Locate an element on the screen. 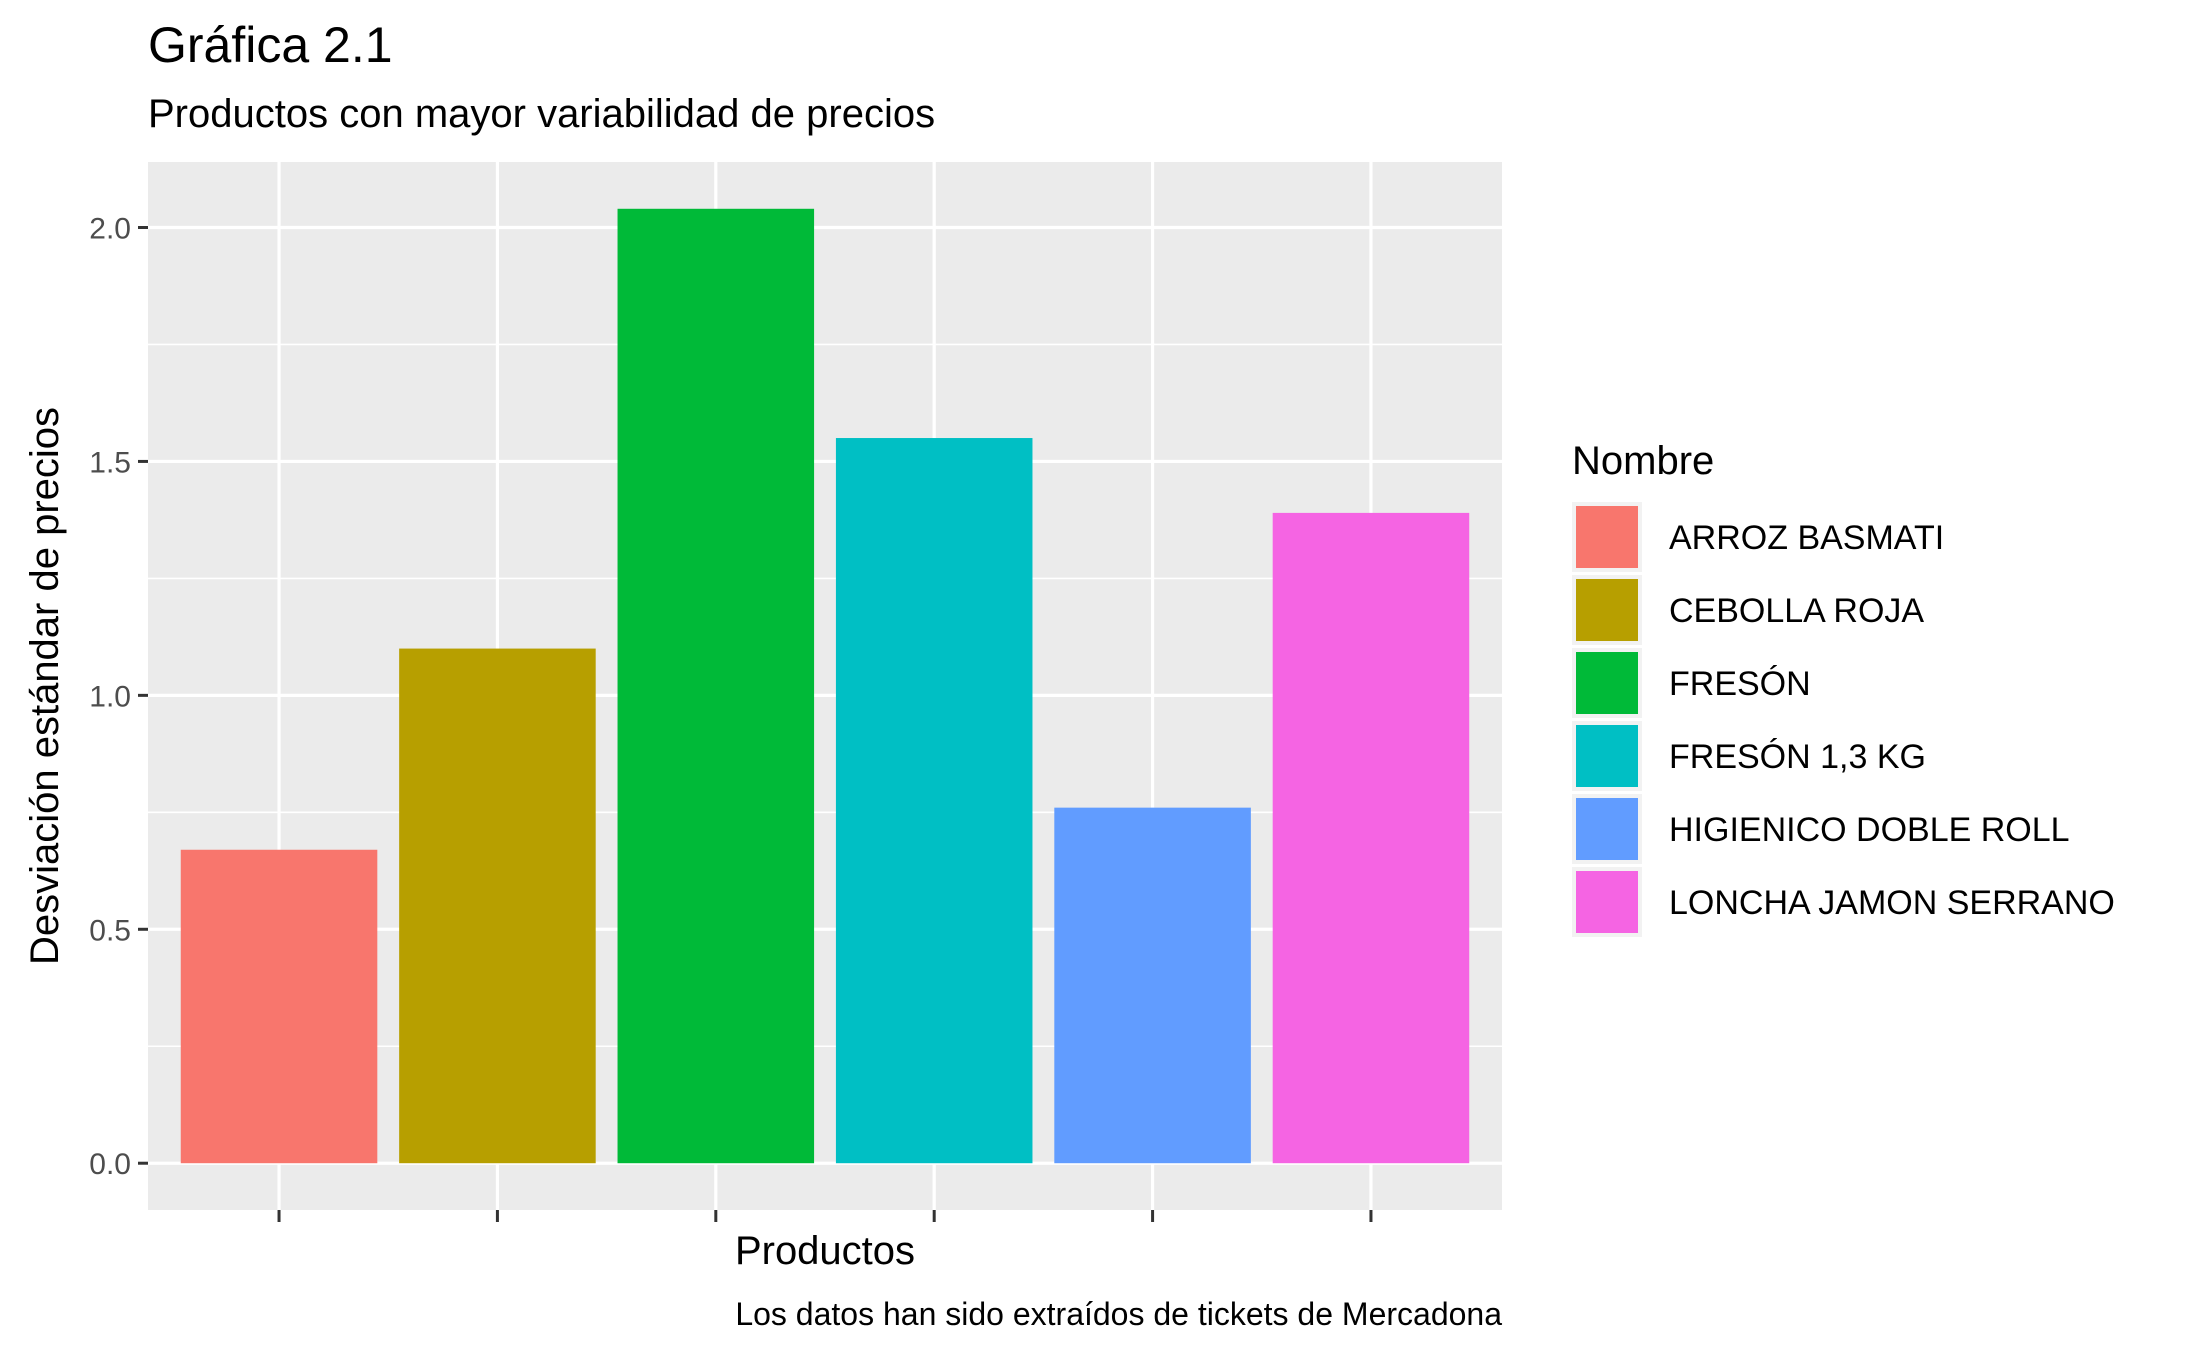 The image size is (2186, 1350). y-axis: 0.0 0.5 1.0 1.5 2.0 is located at coordinates (118, 697).